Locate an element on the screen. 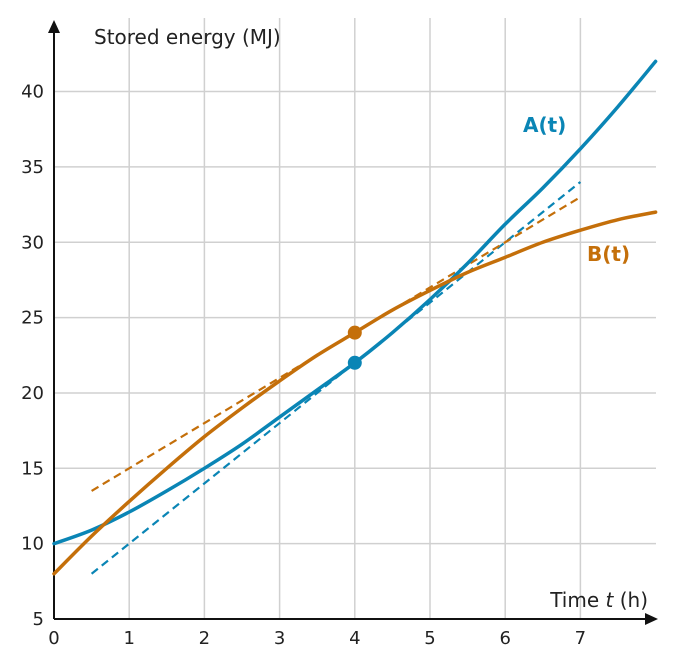 This screenshot has width=674, height=668. x-tick-labels: 0 1 2 3 4 5 6 7 is located at coordinates (317, 638).